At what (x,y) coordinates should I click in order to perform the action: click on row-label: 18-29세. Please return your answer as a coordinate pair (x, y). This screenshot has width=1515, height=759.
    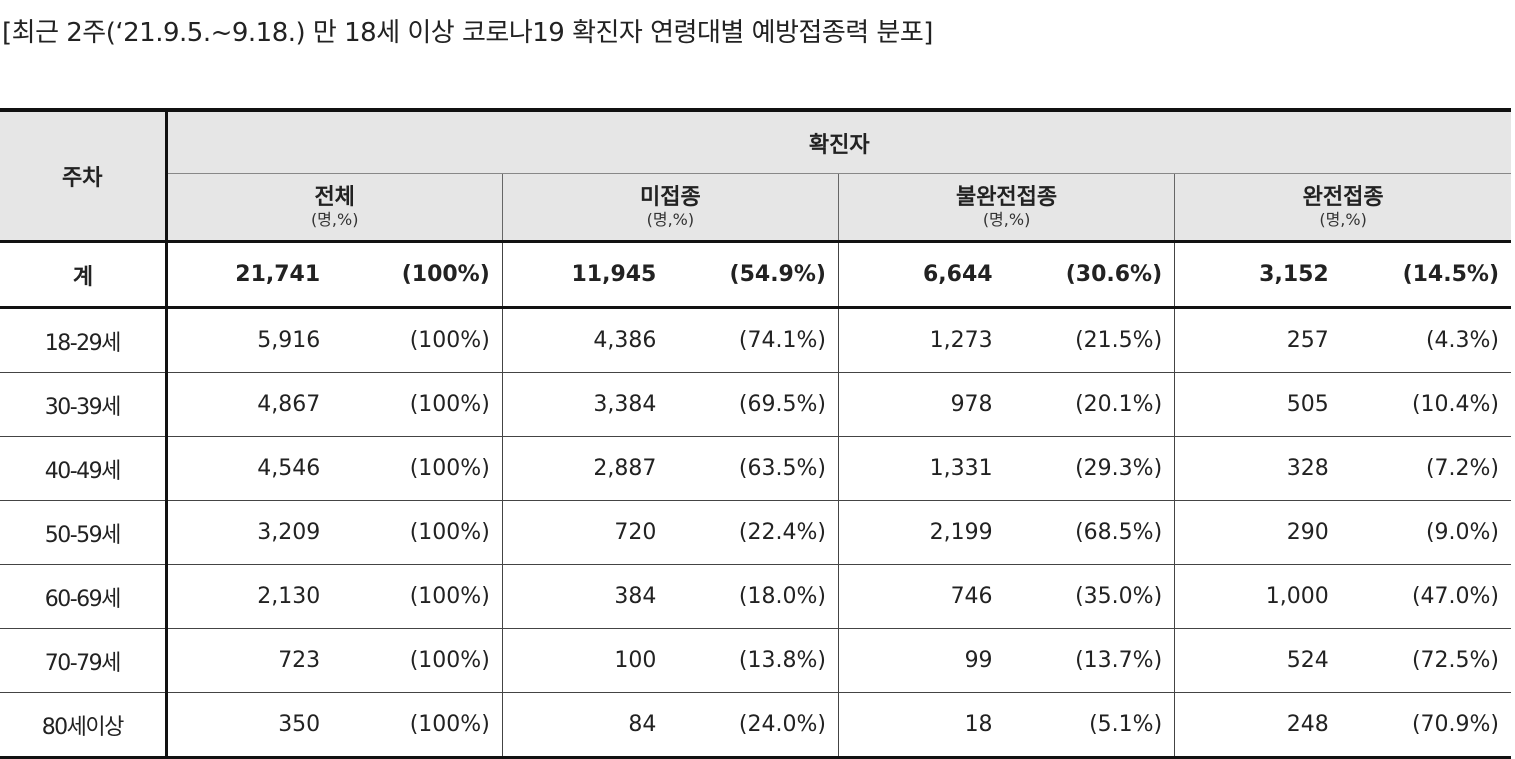
    Looking at the image, I should click on (84, 340).